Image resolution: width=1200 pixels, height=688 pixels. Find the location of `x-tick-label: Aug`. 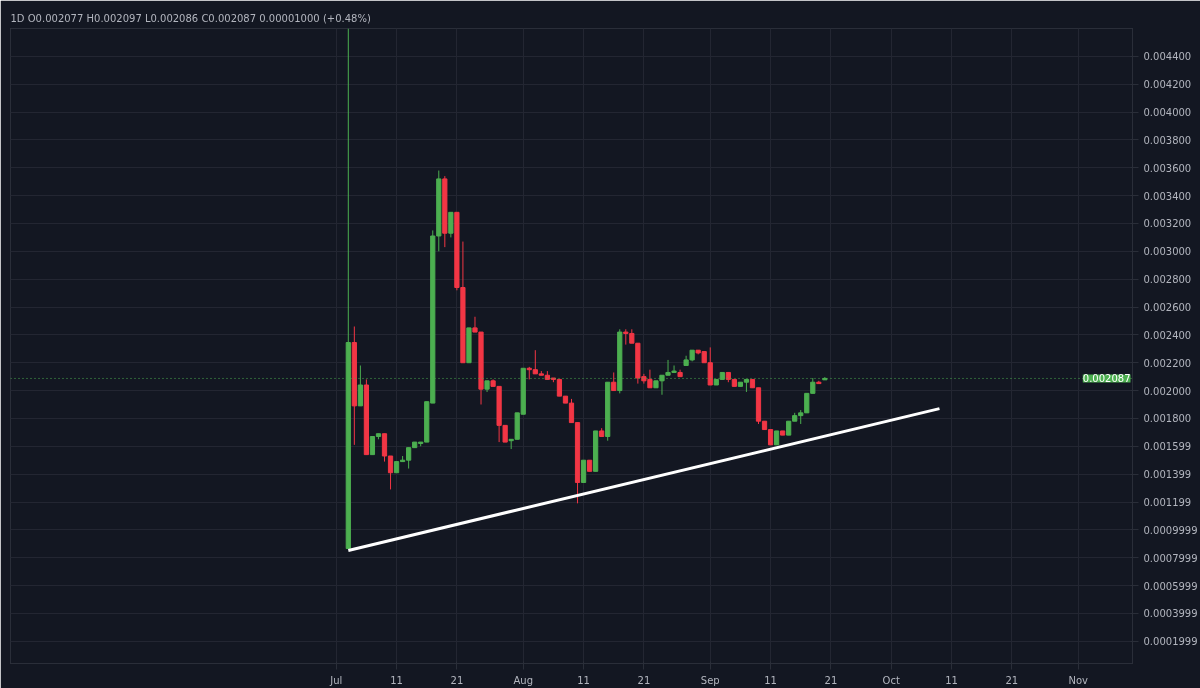

x-tick-label: Aug is located at coordinates (523, 680).